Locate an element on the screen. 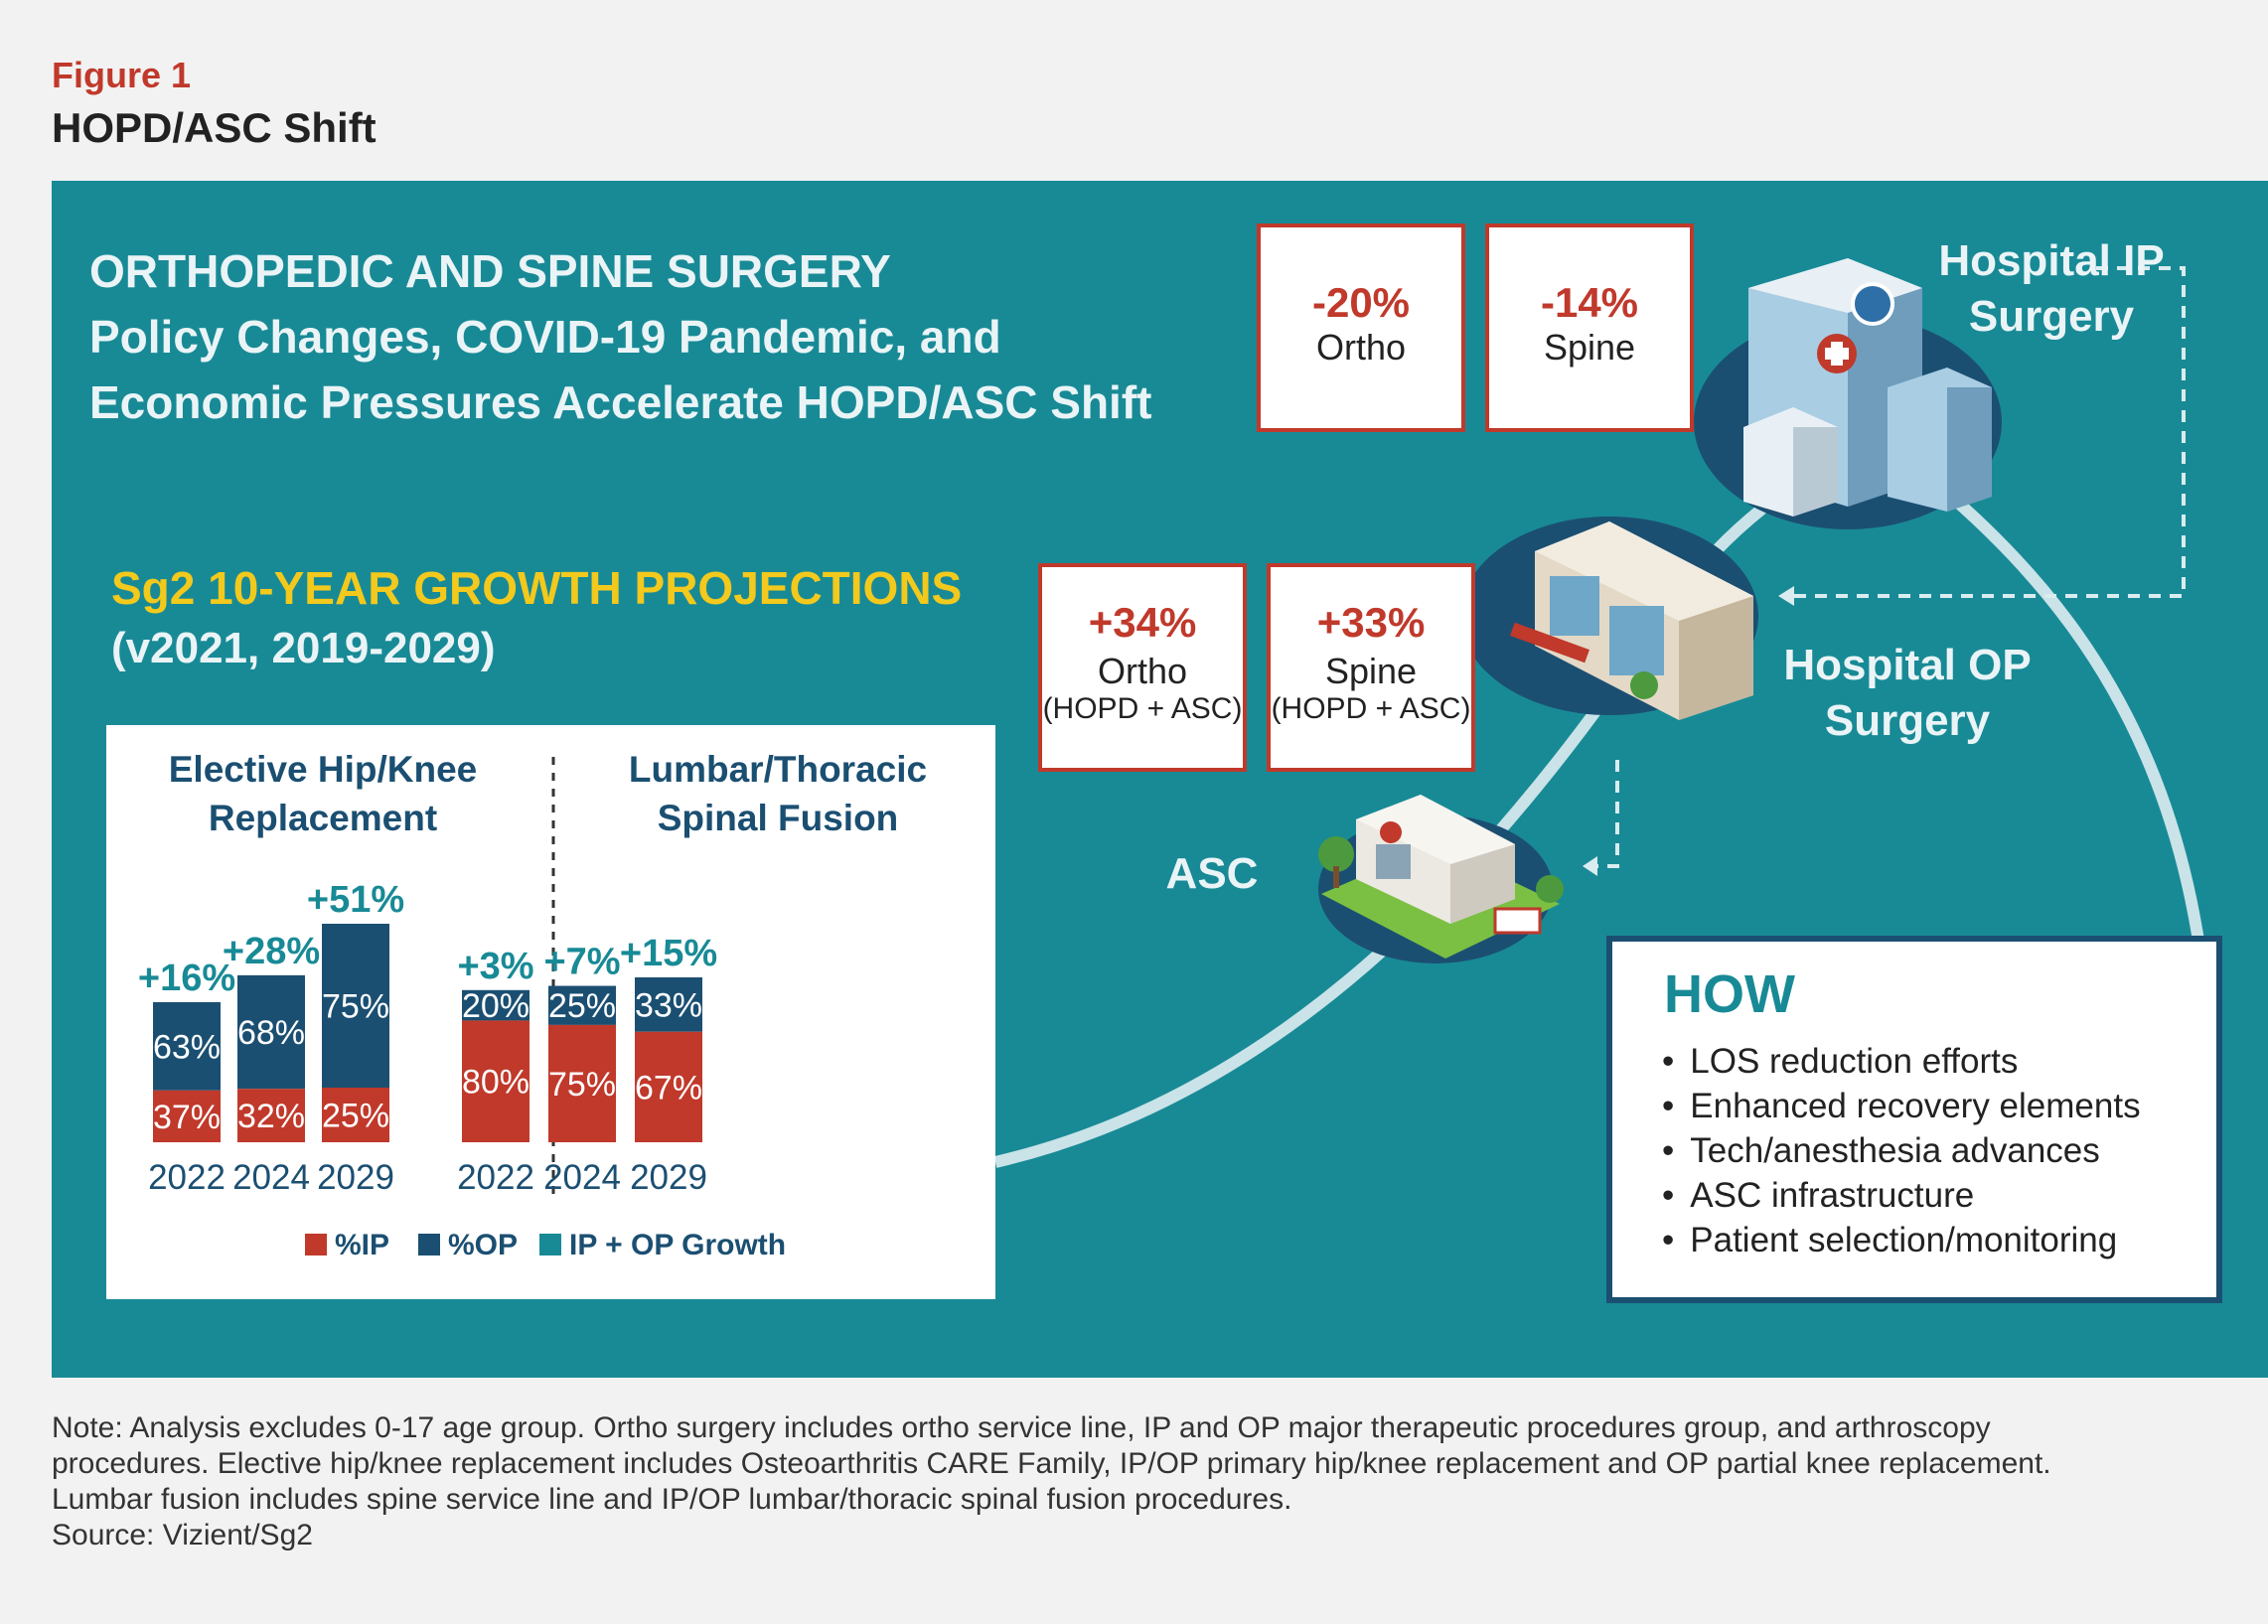 The image size is (2268, 1624). bar-growth-label: +51% is located at coordinates (355, 900).